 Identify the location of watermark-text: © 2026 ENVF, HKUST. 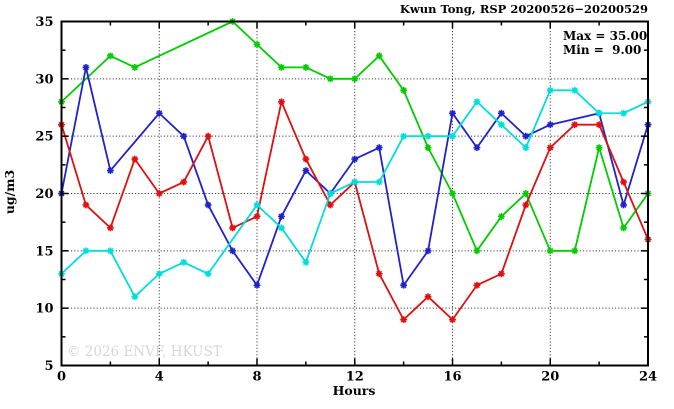
(144, 352).